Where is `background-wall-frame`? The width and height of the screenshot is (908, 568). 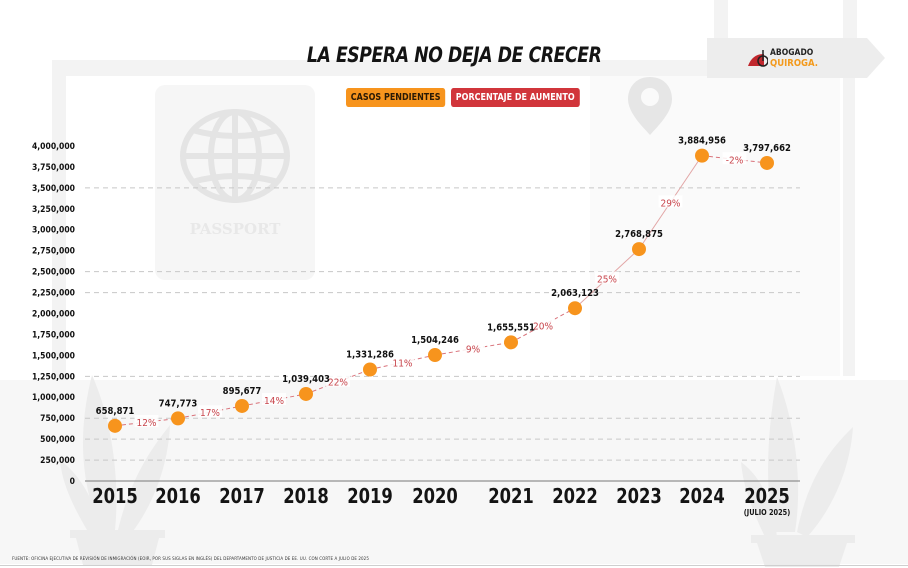
background-wall-frame is located at coordinates (452, 68).